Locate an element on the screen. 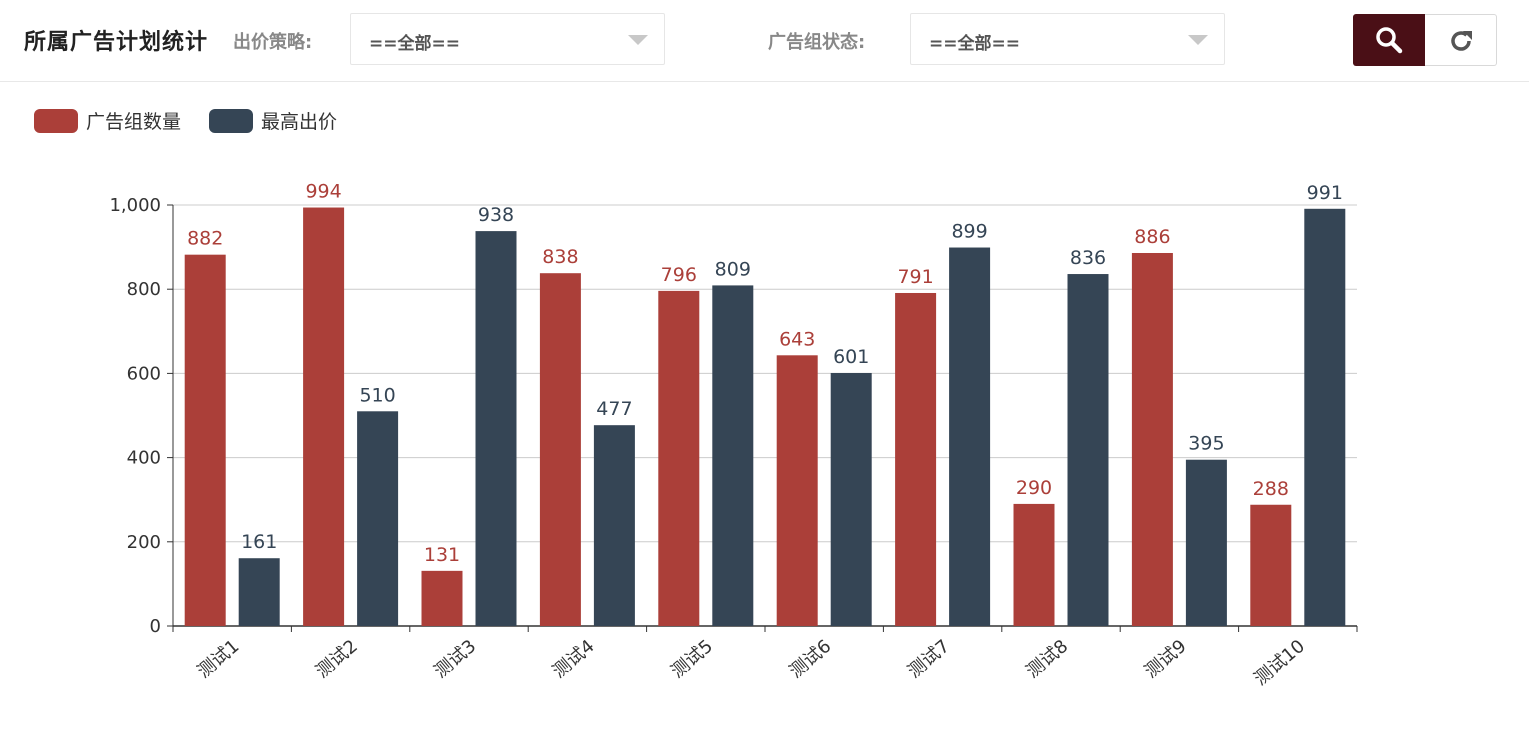 This screenshot has width=1529, height=745. filter-toolbar: 所属广告计划统计 出价策略: ==全部== 广告组状态: ==全部== is located at coordinates (764, 41).